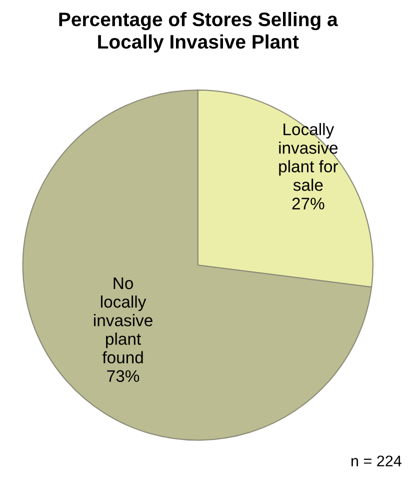  Describe the element at coordinates (123, 376) in the screenshot. I see `data-label: 73%` at that location.